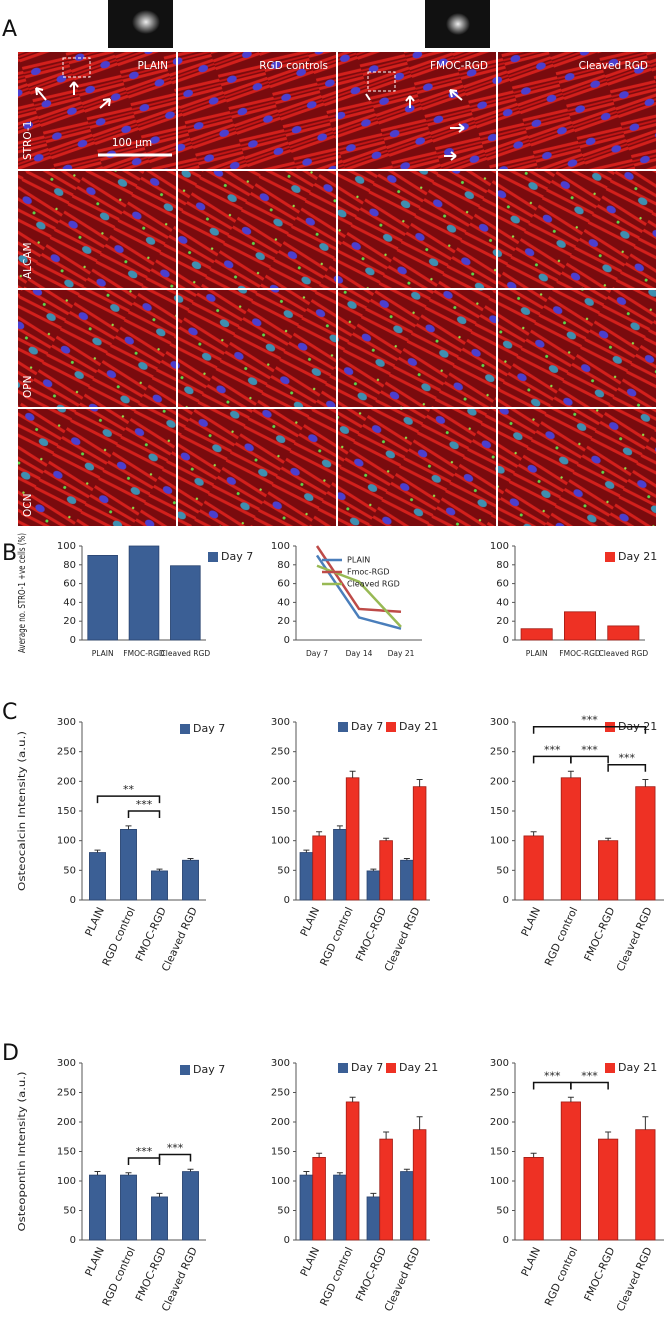 The image size is (666, 1335). I want to click on y-tick-label: 80, so click(502, 565).